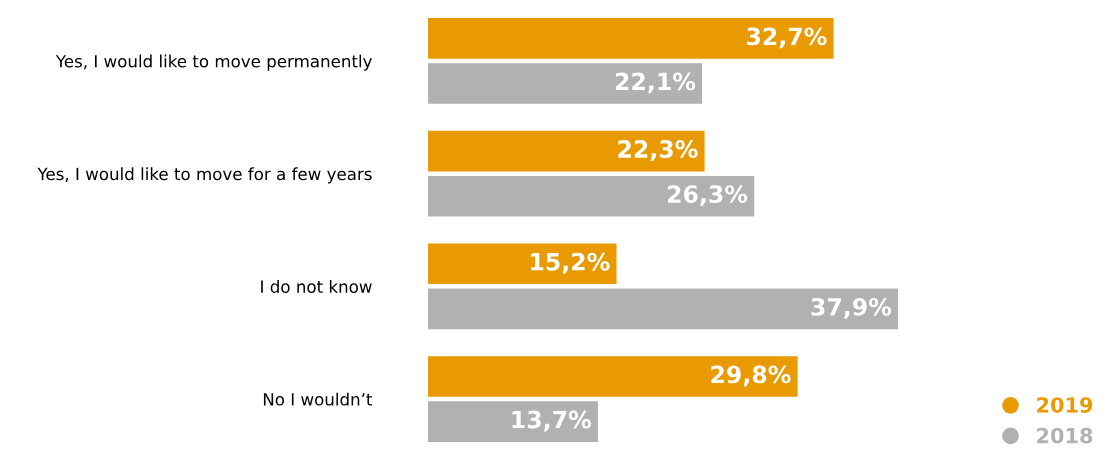 The width and height of the screenshot is (1106, 460). I want to click on data-label: 15,2%, so click(570, 263).